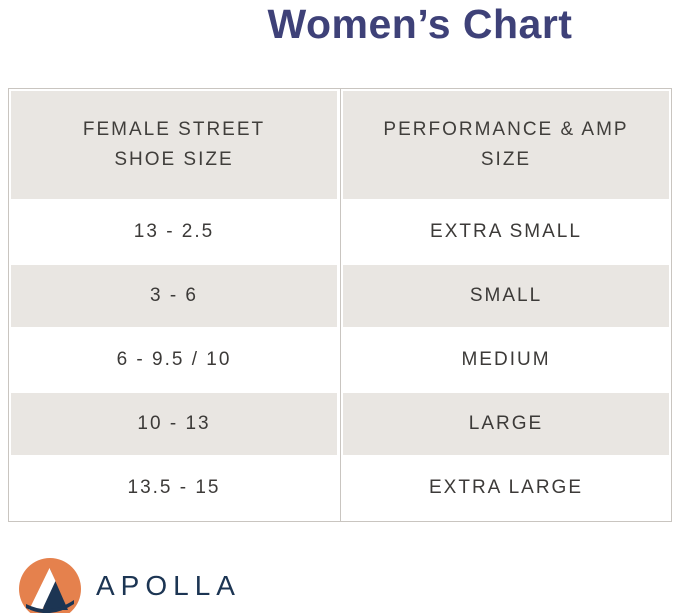  Describe the element at coordinates (174, 296) in the screenshot. I see `table-cell-shoe-size: 3 - 6` at that location.